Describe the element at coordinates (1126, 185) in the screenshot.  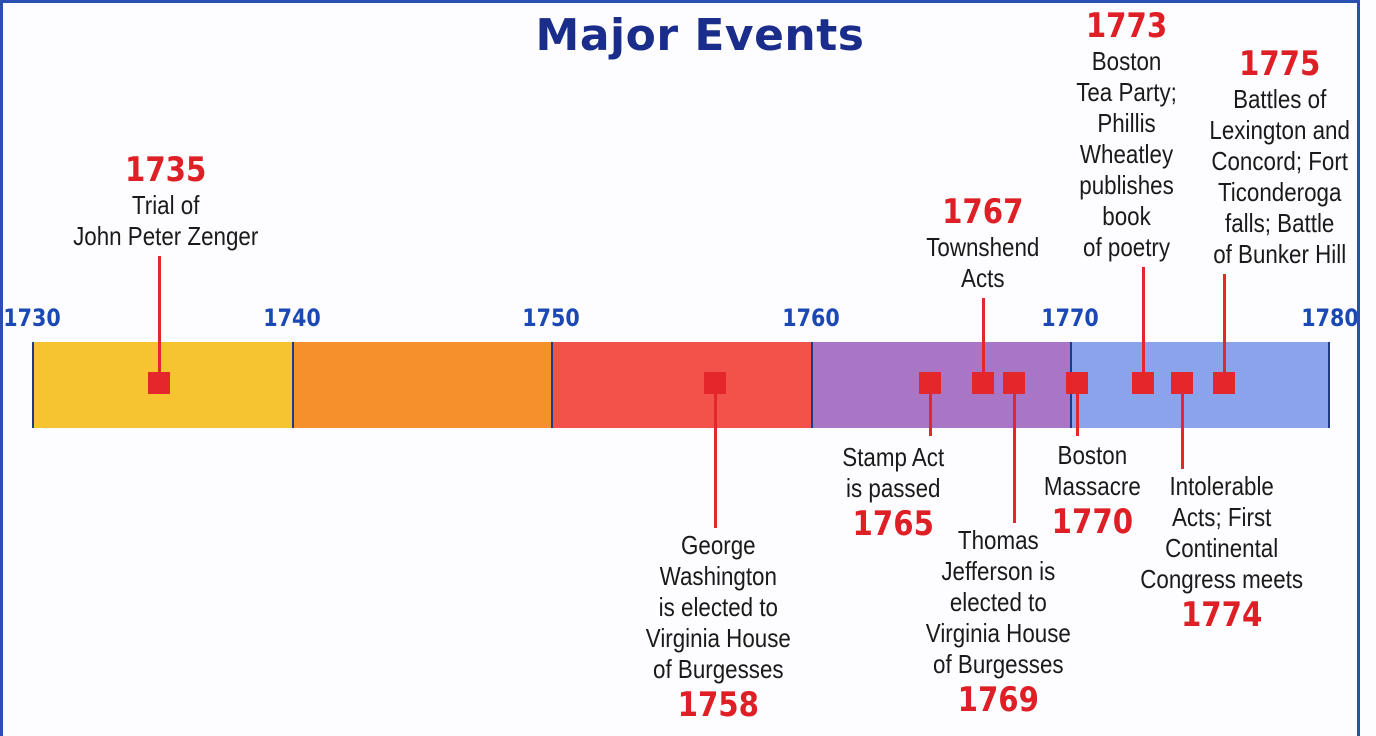
I see `event-description-line: publishes` at that location.